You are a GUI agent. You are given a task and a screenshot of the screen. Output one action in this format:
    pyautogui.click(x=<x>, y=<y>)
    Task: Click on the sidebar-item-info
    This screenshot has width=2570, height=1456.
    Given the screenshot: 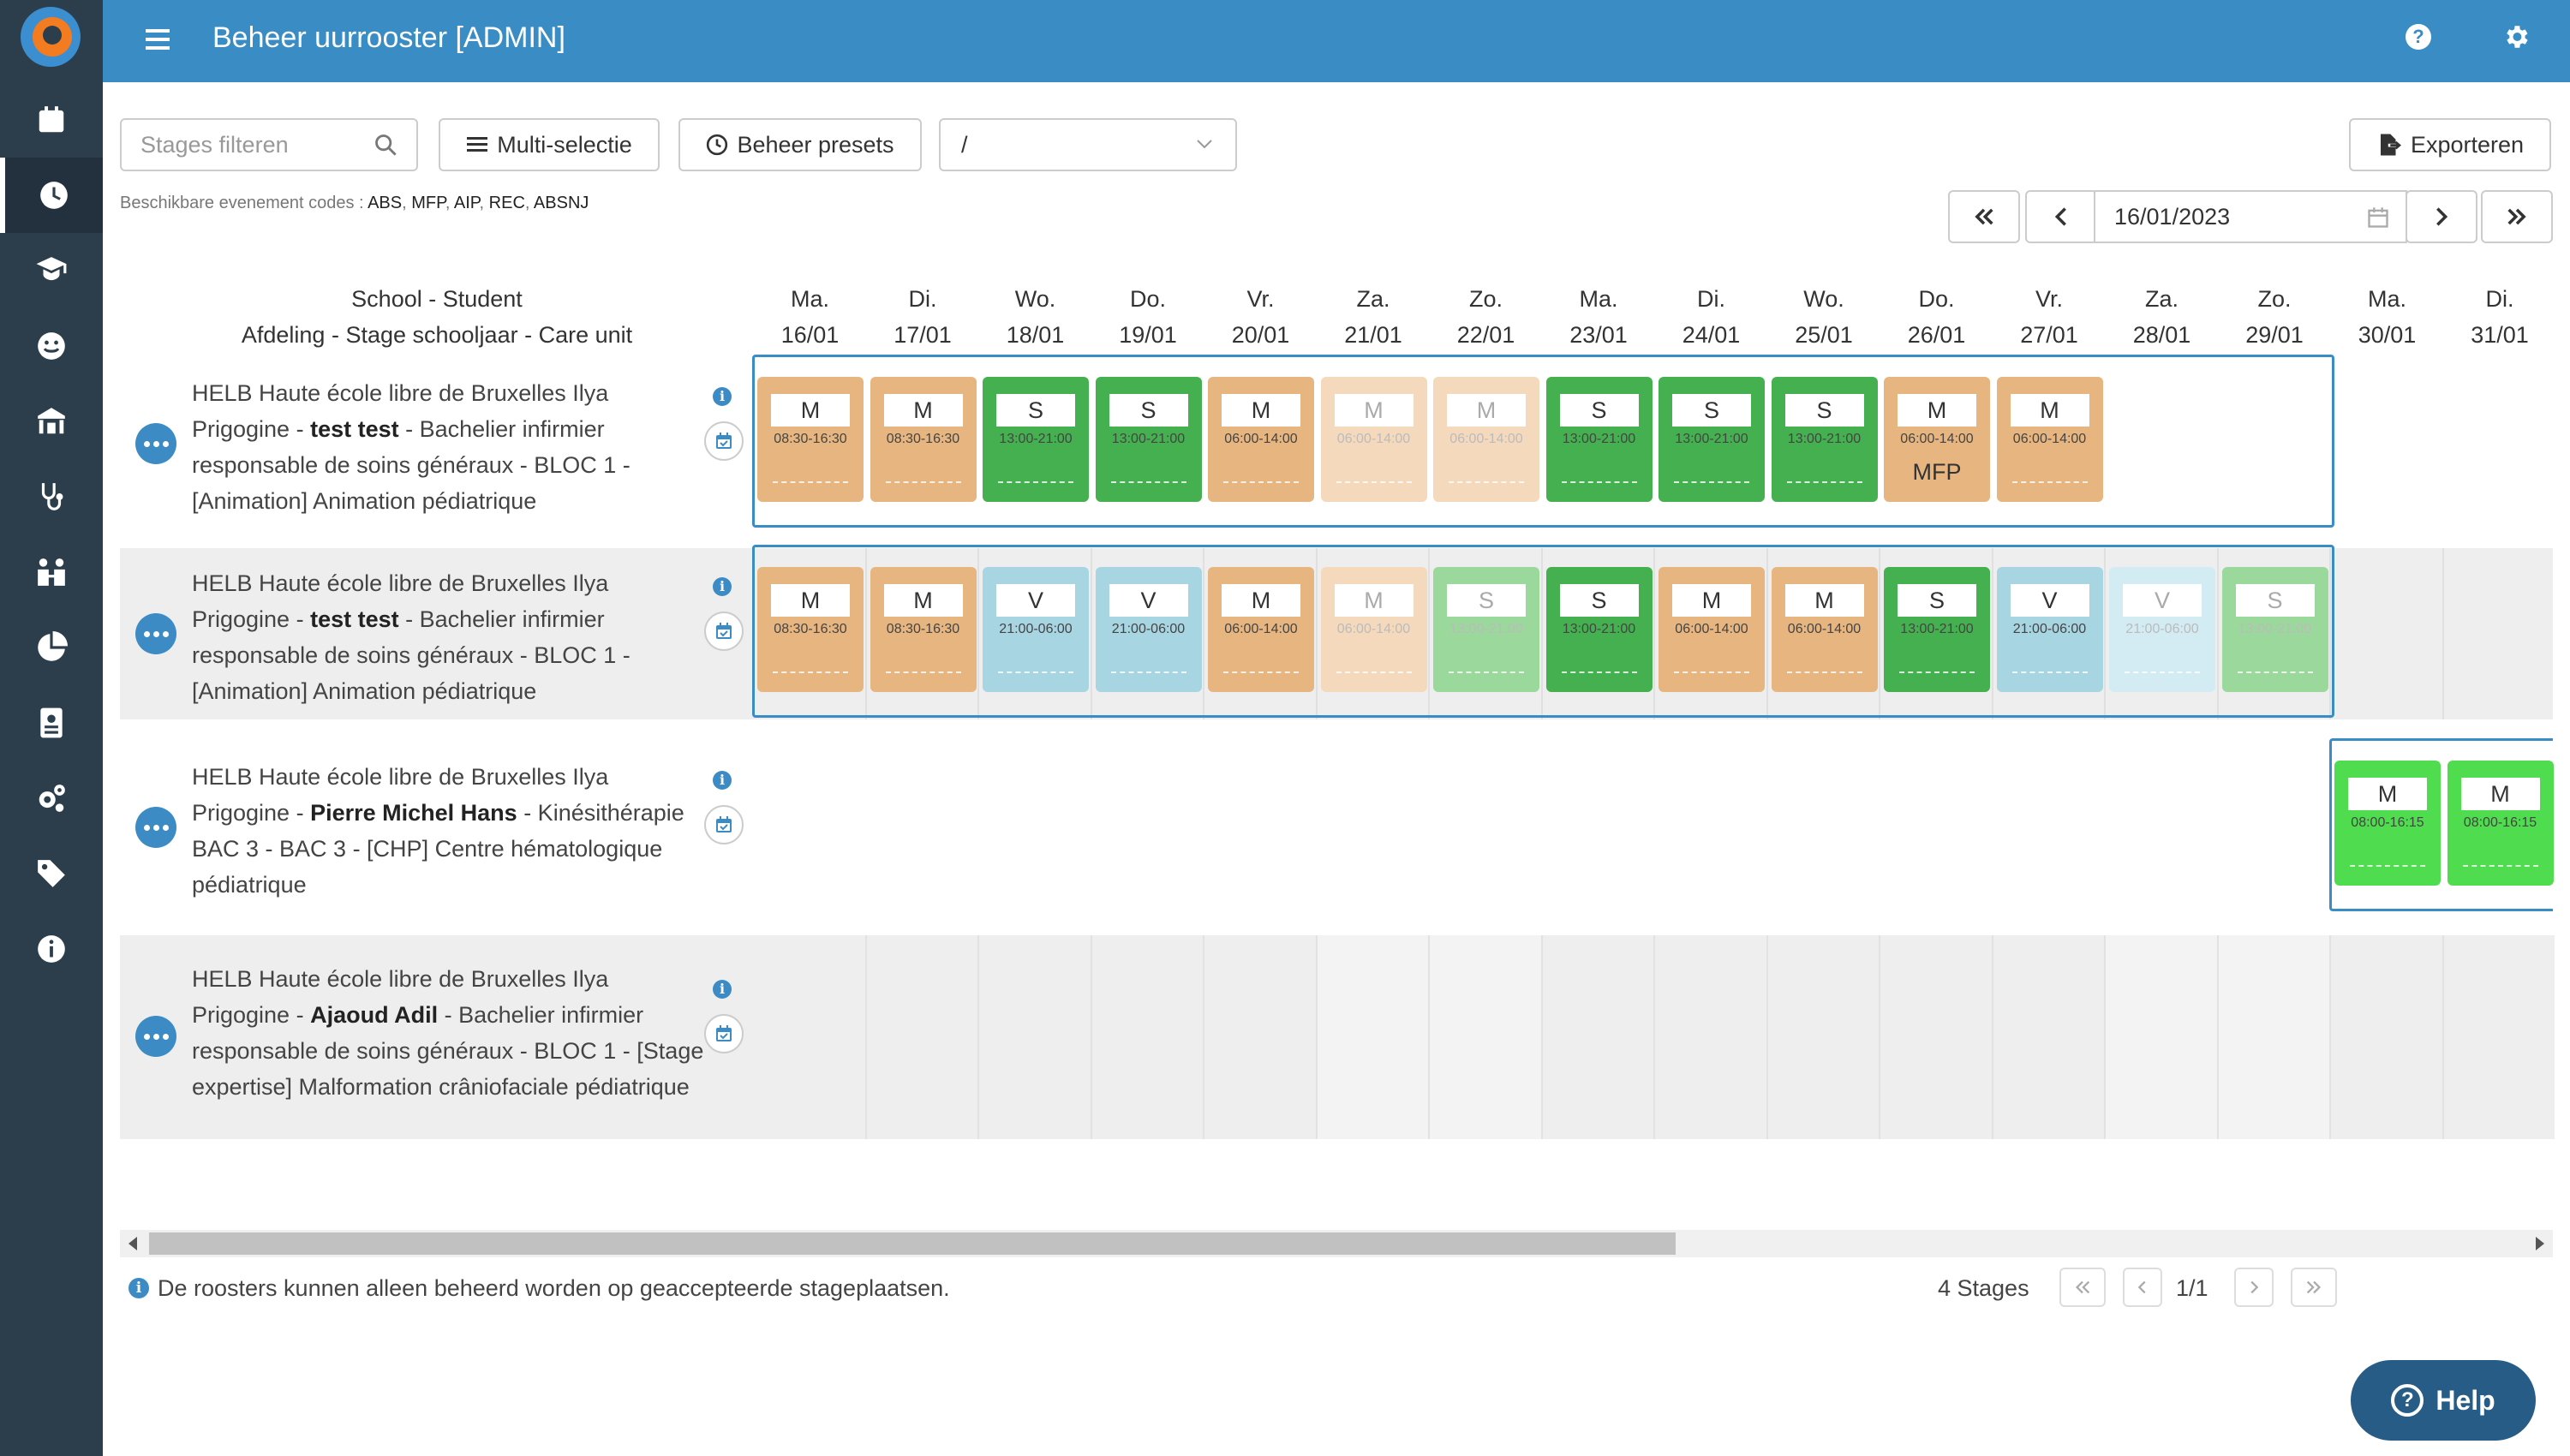 What is the action you would take?
    pyautogui.click(x=52, y=949)
    